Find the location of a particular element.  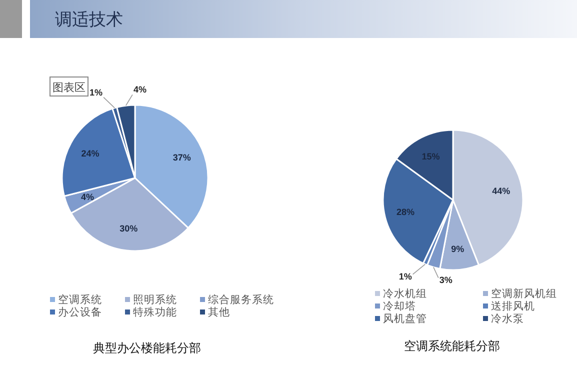

text: 调适技术 is located at coordinates (89, 19).